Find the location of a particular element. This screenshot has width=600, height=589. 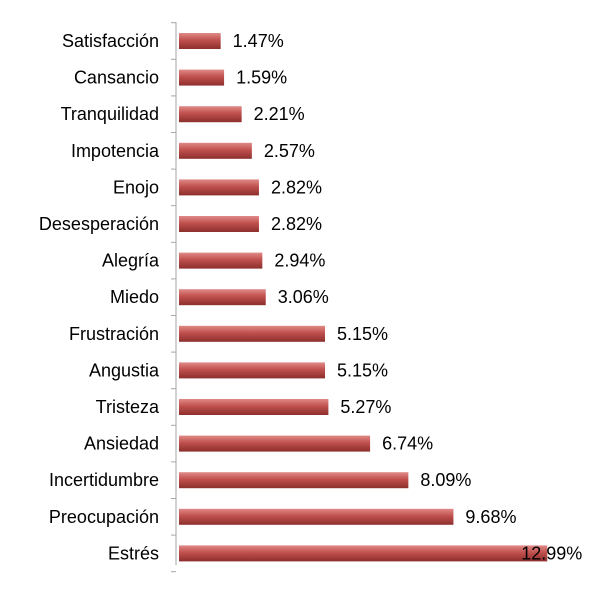

data-label: 6.74% is located at coordinates (407, 444).